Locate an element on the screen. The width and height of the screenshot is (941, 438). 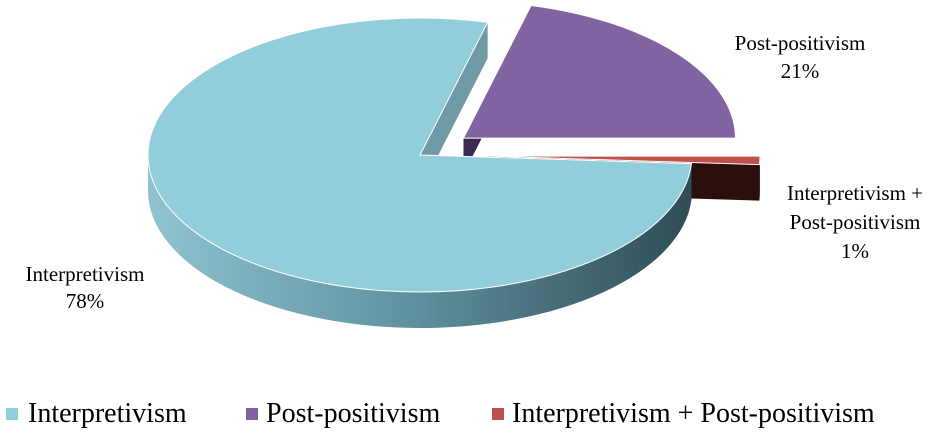
label-interpretivism-post-positivism: Interpretivism + Post-positivism 1% is located at coordinates (855, 222).